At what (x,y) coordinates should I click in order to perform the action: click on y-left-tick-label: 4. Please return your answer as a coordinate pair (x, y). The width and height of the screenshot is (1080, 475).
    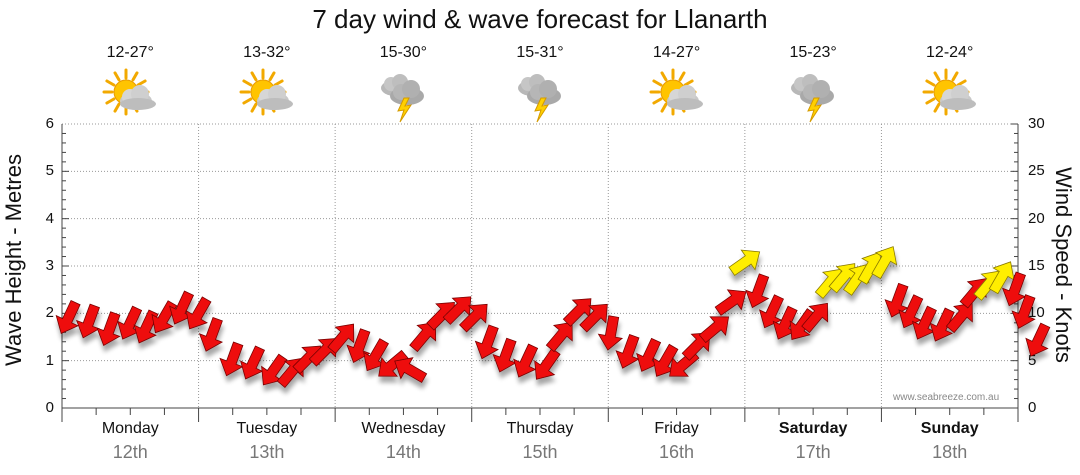
    Looking at the image, I should click on (49, 218).